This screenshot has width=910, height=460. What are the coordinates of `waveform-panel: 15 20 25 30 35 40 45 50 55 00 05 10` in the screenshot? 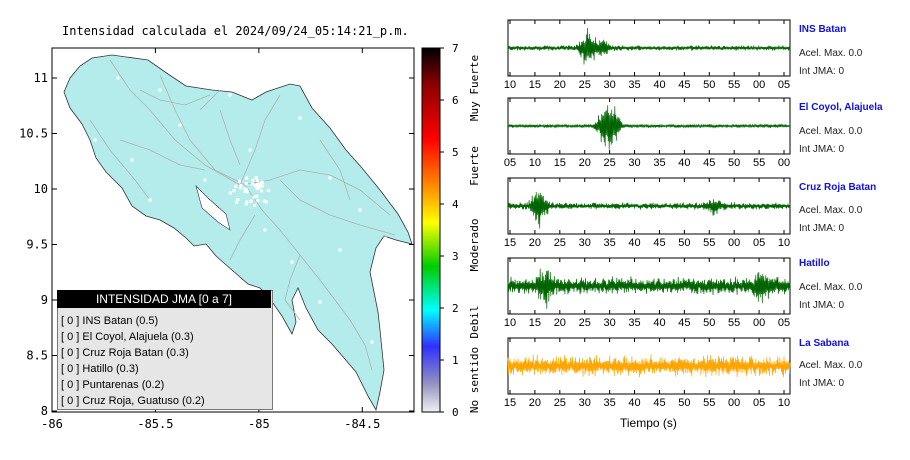 It's located at (647, 213).